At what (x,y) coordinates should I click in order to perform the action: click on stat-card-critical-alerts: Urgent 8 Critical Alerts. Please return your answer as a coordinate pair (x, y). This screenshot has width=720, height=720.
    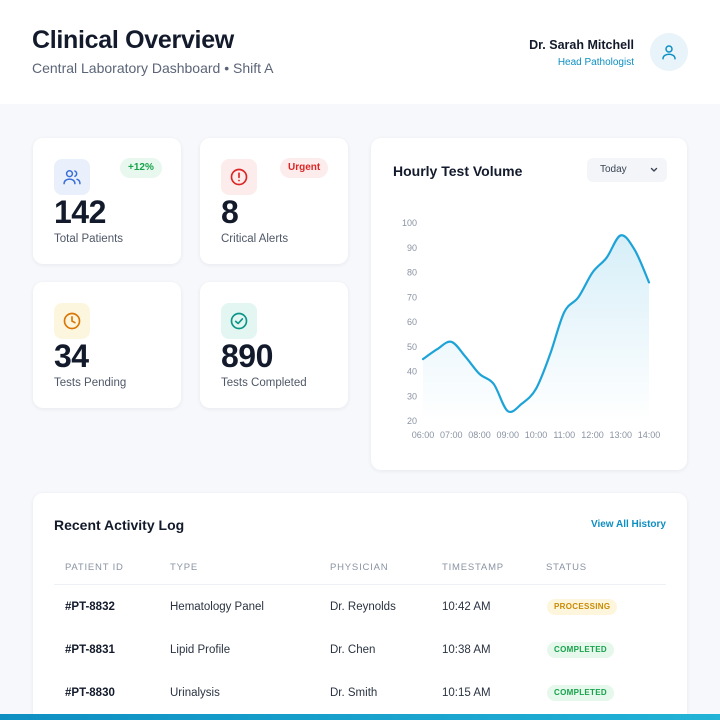
    Looking at the image, I should click on (274, 201).